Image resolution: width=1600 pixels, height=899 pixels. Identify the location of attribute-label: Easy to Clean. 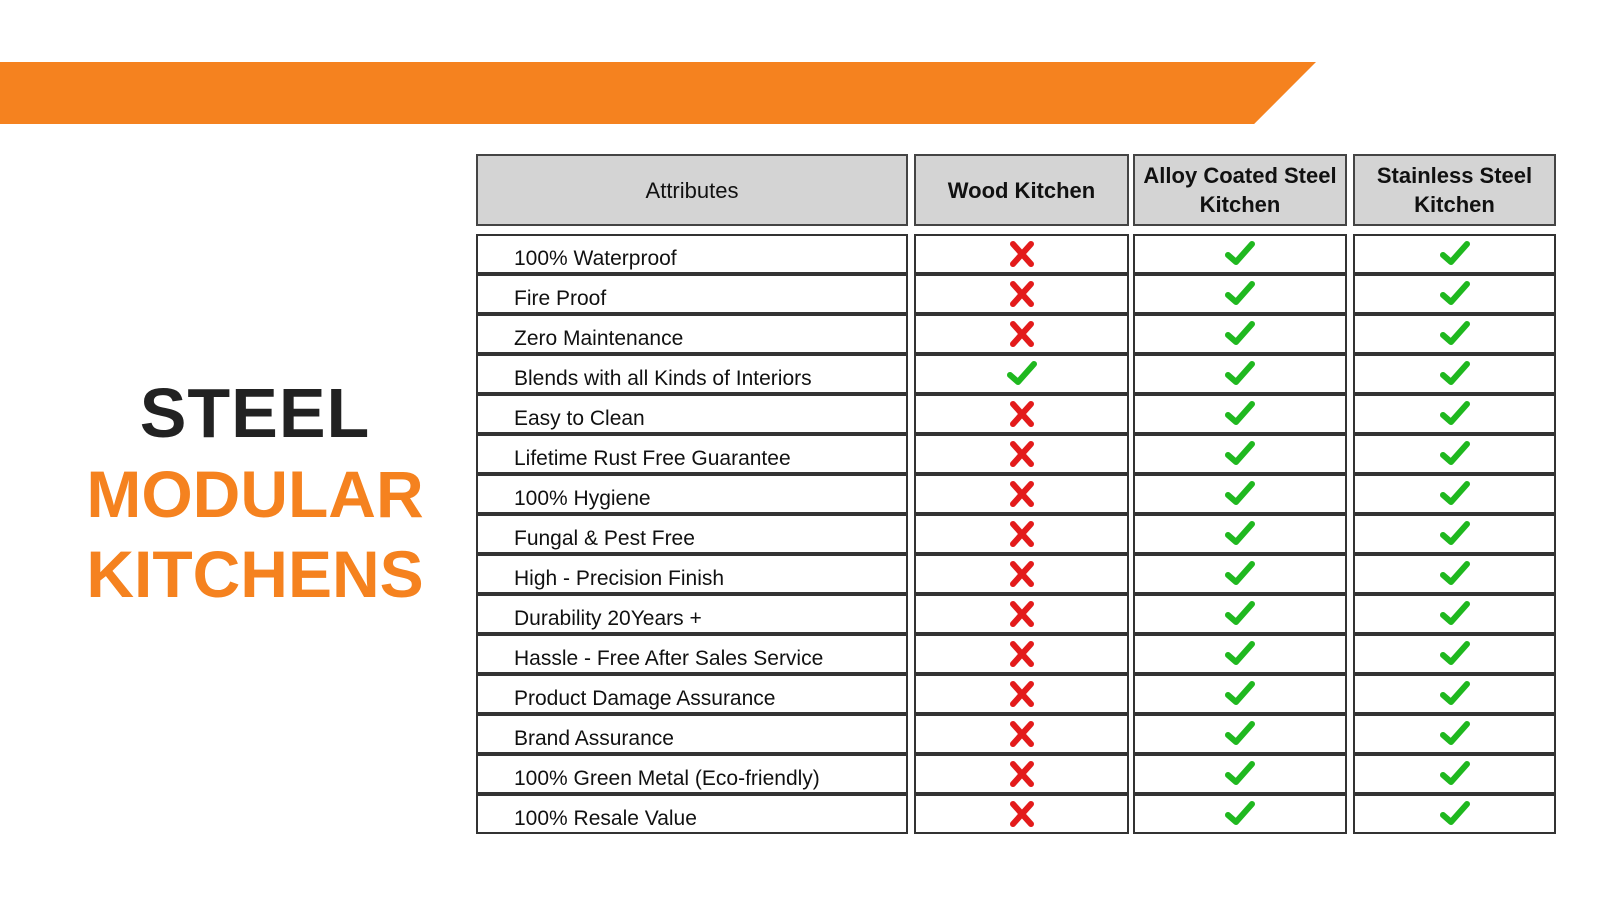
(579, 418).